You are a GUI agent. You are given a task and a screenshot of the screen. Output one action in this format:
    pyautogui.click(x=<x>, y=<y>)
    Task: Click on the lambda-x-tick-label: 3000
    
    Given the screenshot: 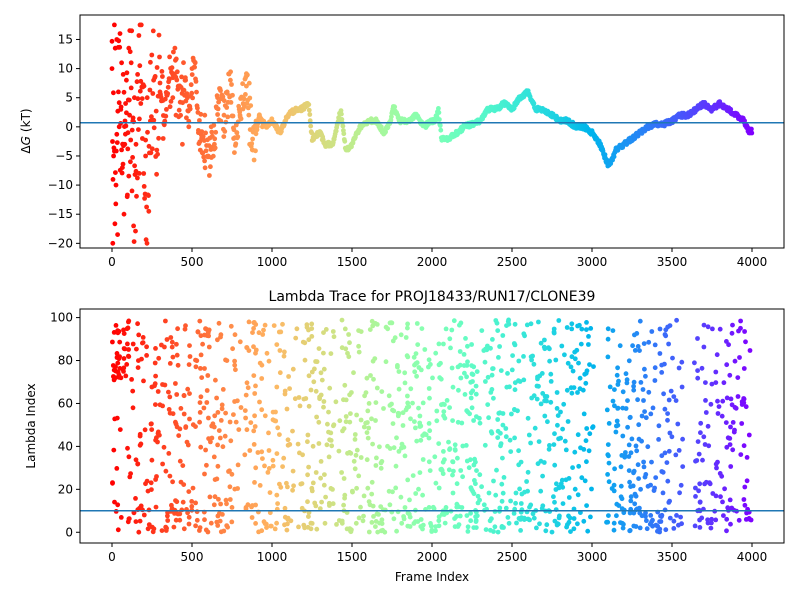 What is the action you would take?
    pyautogui.click(x=592, y=557)
    